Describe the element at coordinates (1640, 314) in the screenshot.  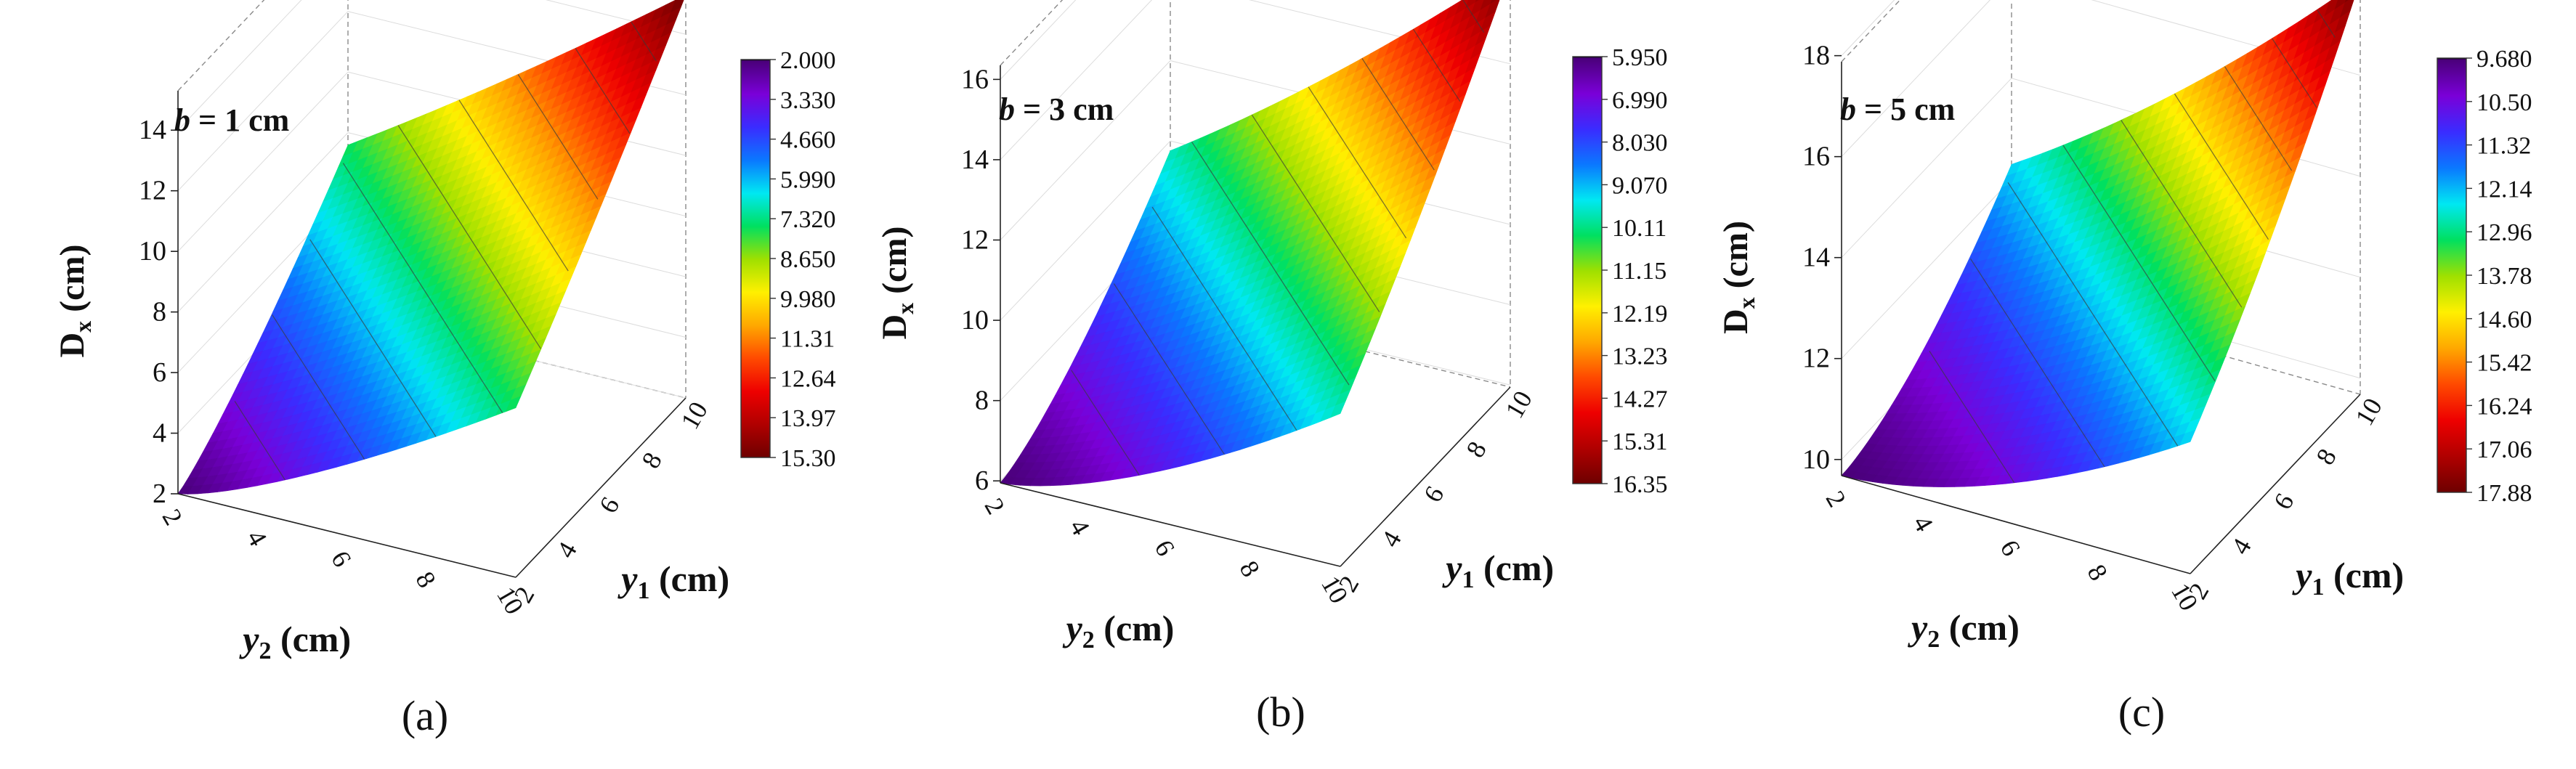
I see `colorbar-tick-label: 12.19` at that location.